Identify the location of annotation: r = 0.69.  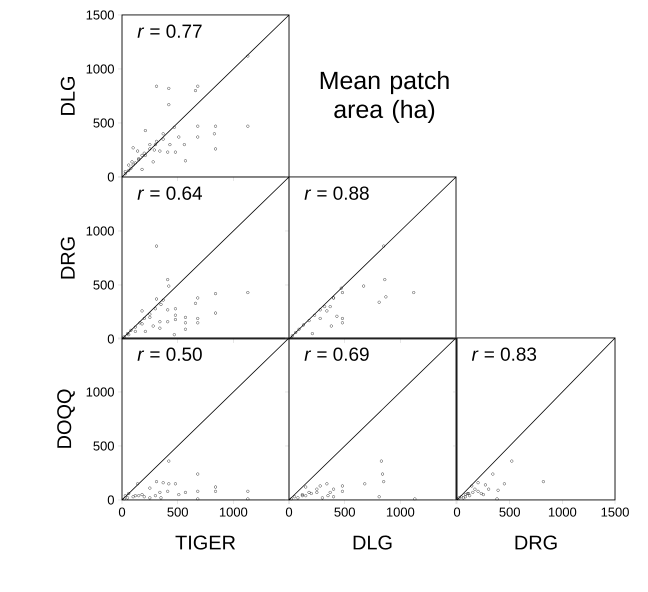
(336, 354).